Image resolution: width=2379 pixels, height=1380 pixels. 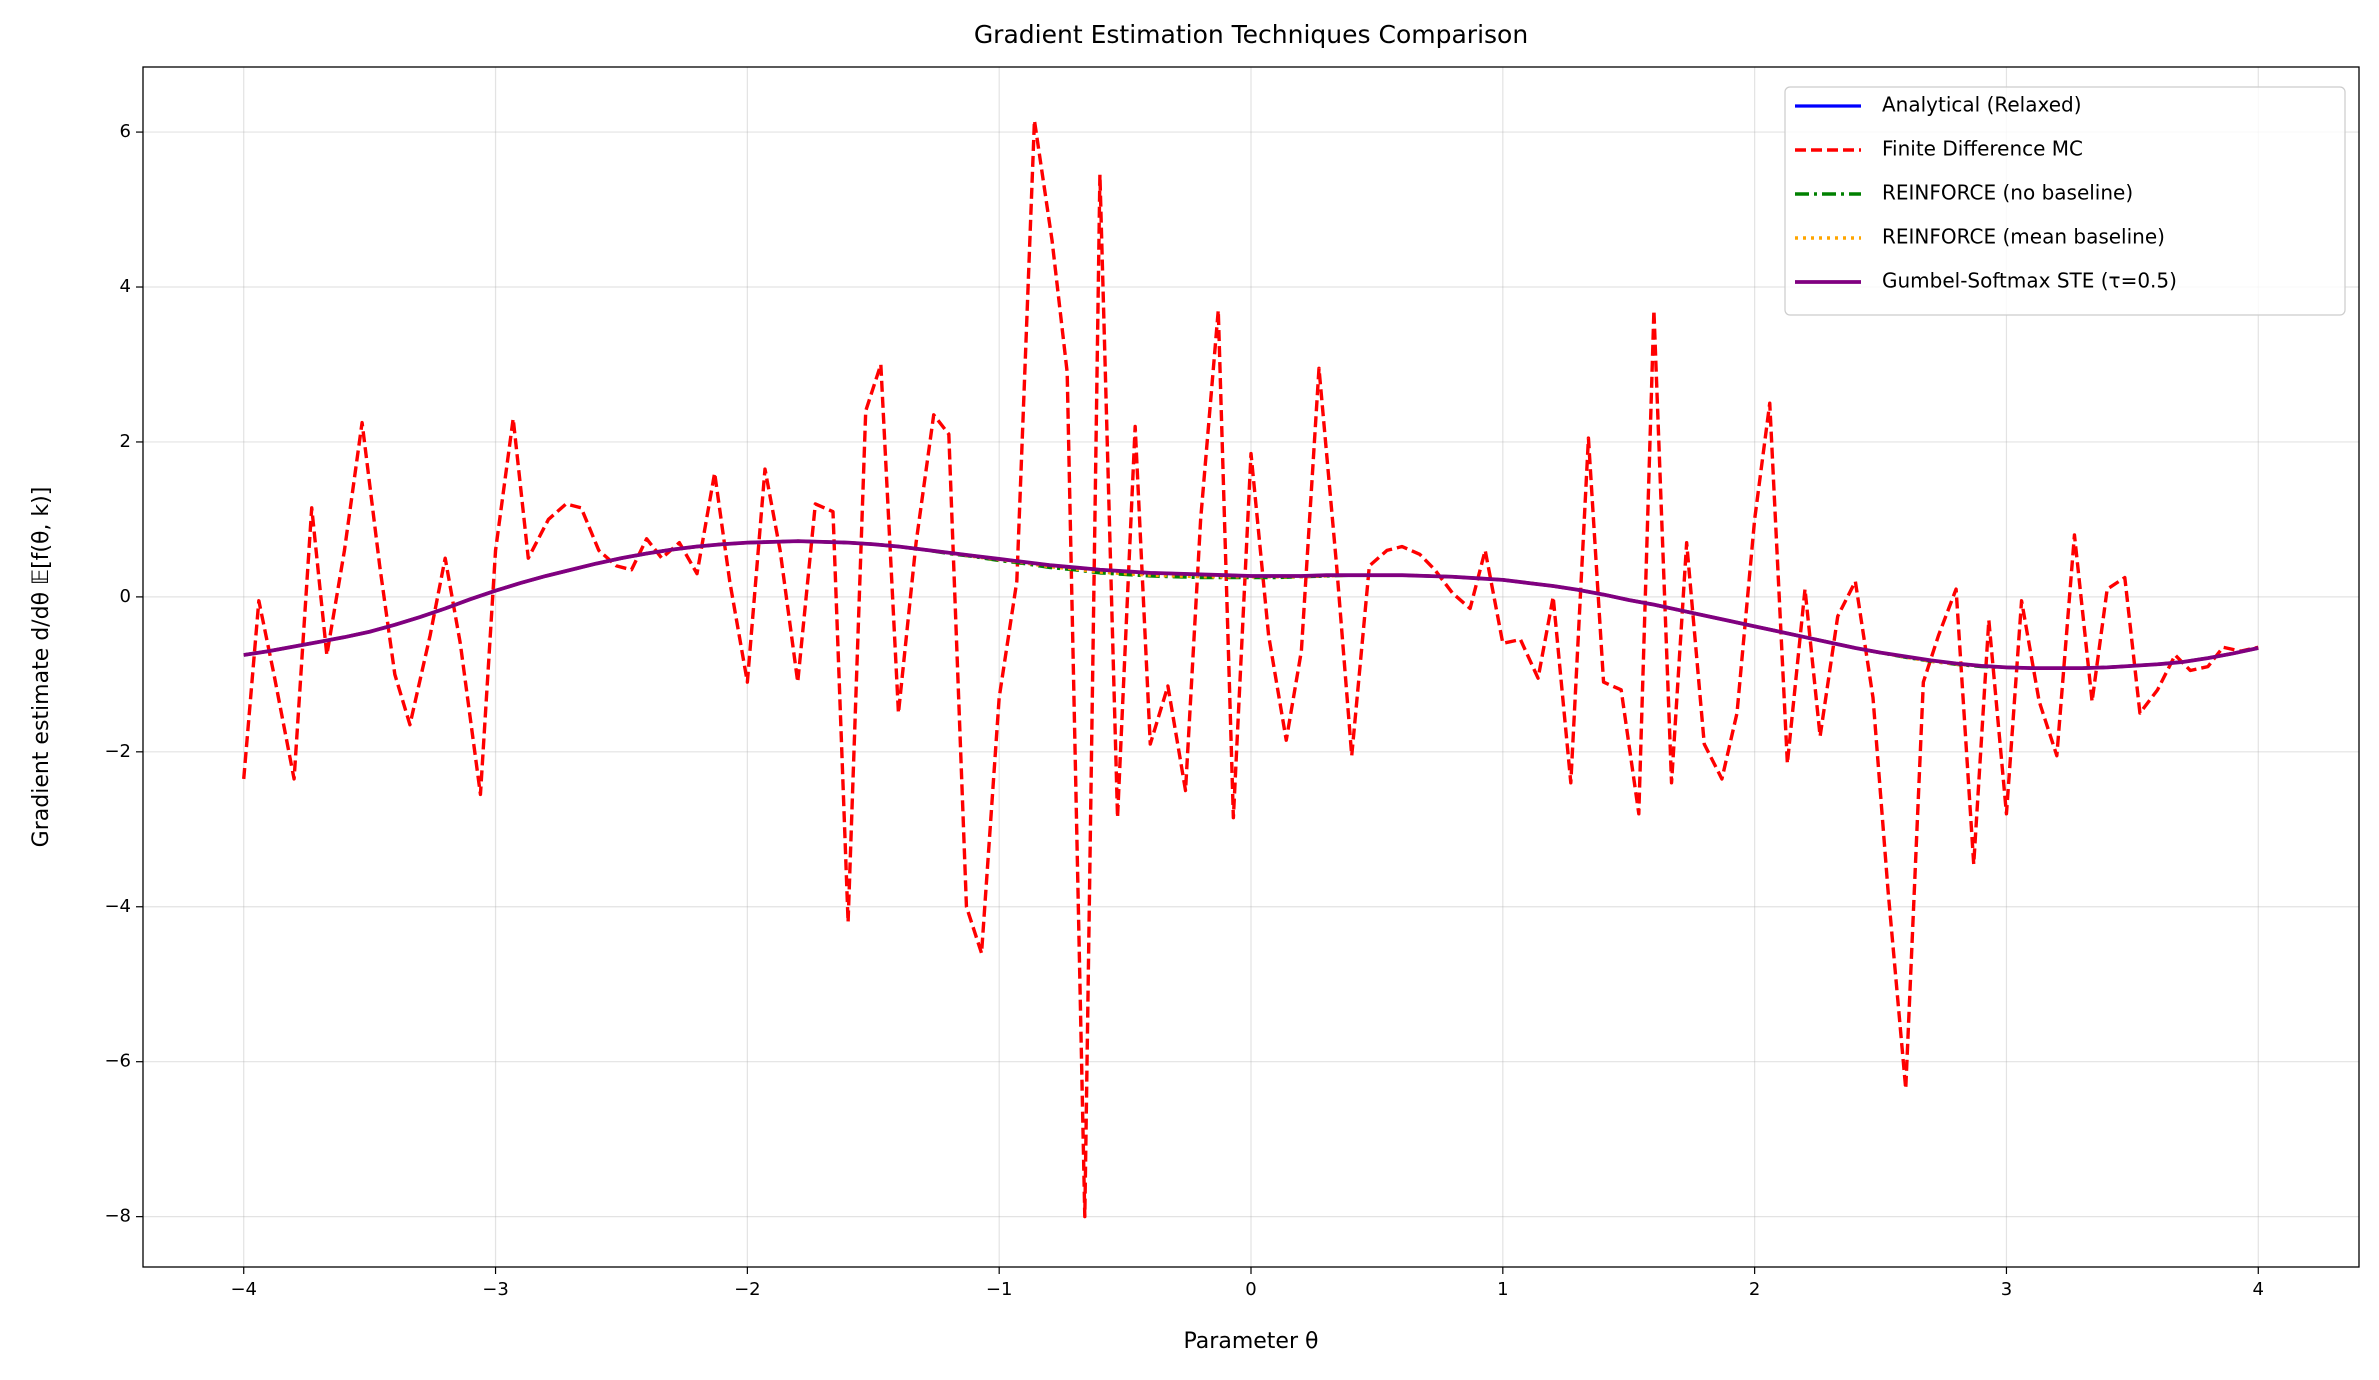 What do you see at coordinates (2258, 1289) in the screenshot?
I see `x-tick-label: 4` at bounding box center [2258, 1289].